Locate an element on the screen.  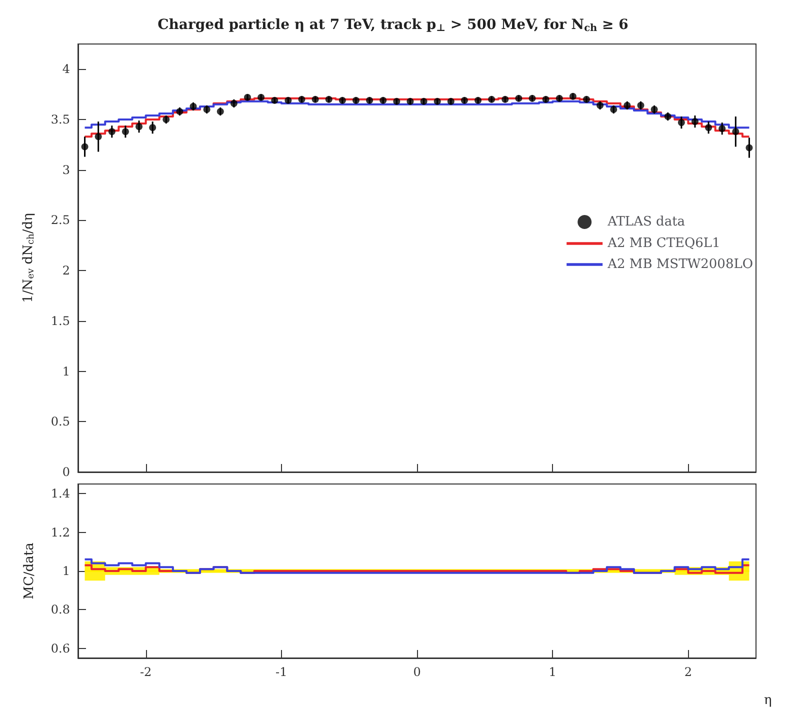
y-tick-label: 0 is located at coordinates (66, 472).